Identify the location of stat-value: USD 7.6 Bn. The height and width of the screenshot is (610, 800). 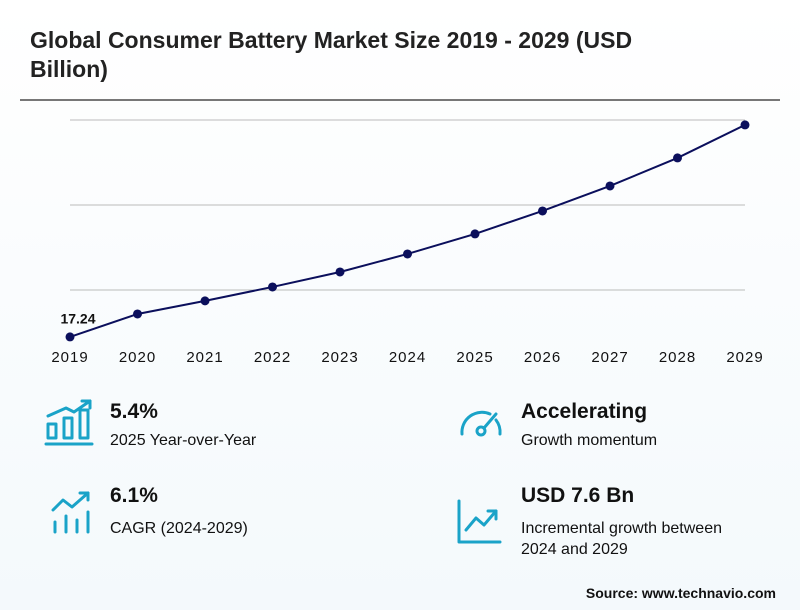
(578, 495).